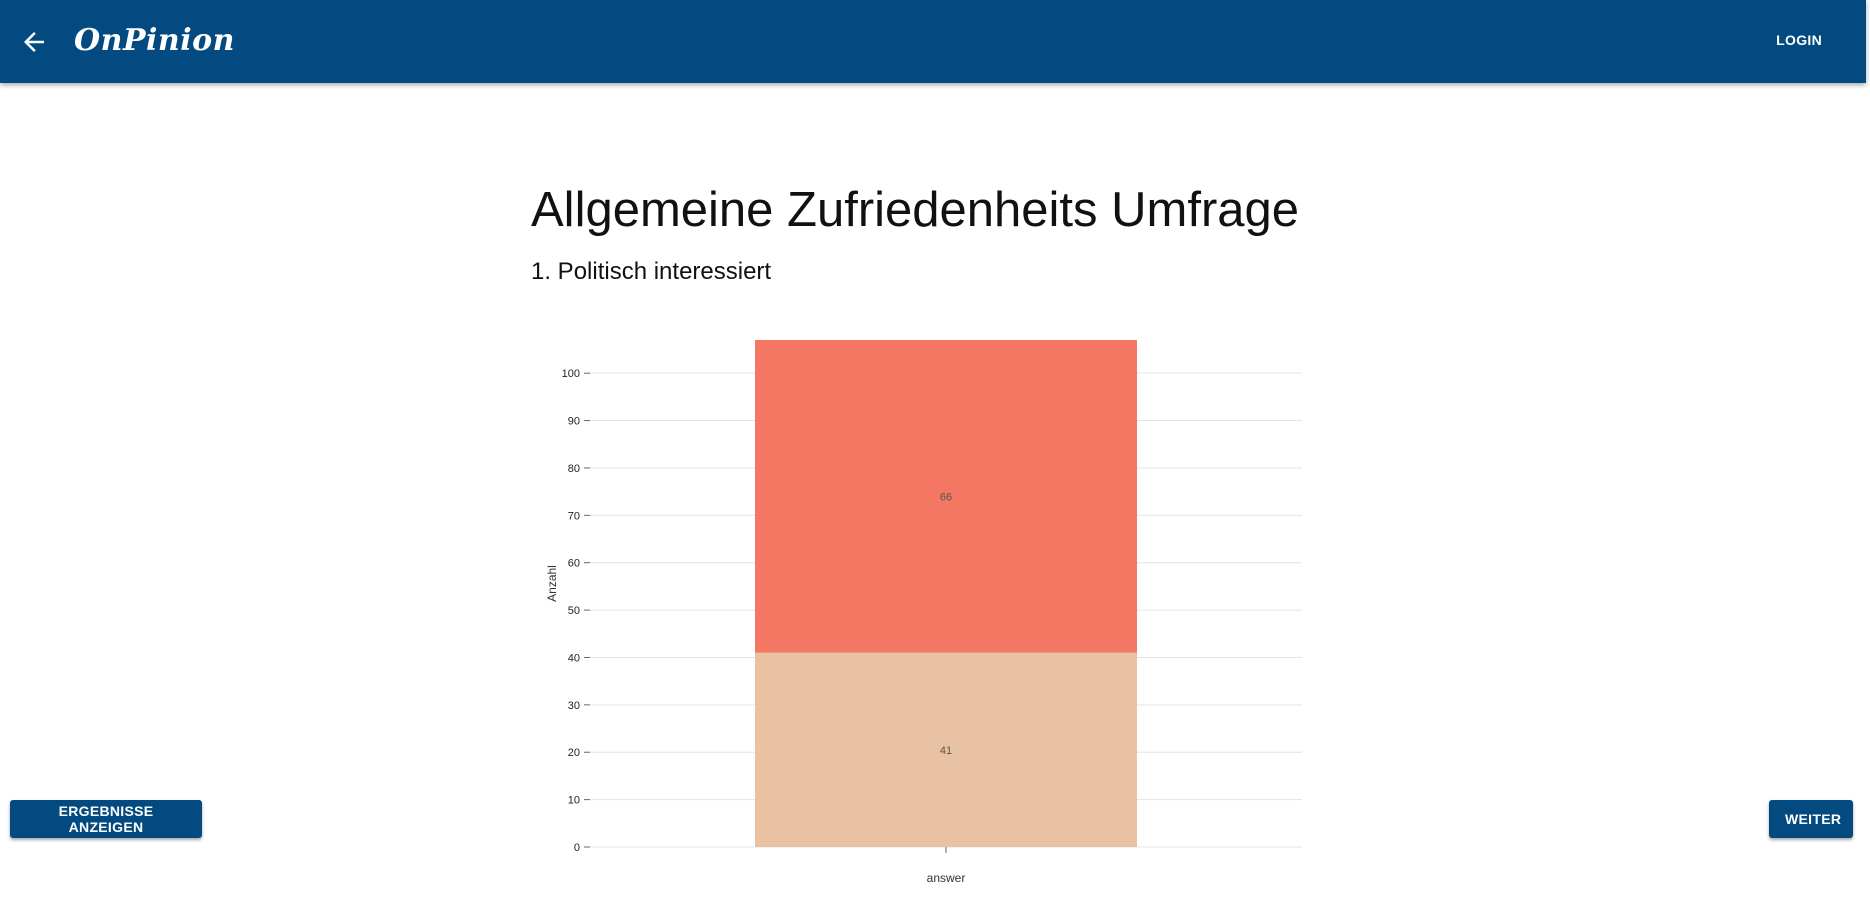  I want to click on bar-data-label-1: 66, so click(946, 497).